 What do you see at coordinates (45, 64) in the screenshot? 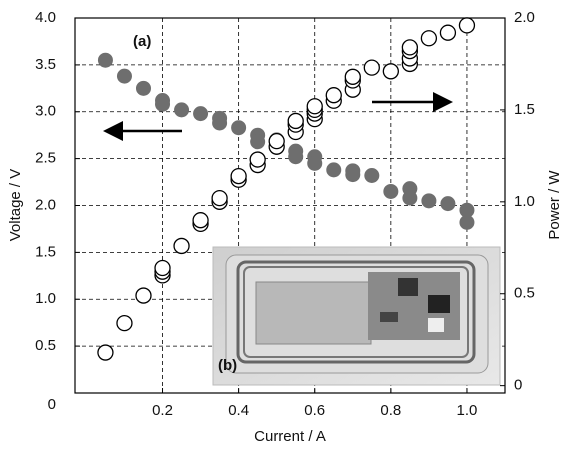
I see `y-tick-label: 3.5` at bounding box center [45, 64].